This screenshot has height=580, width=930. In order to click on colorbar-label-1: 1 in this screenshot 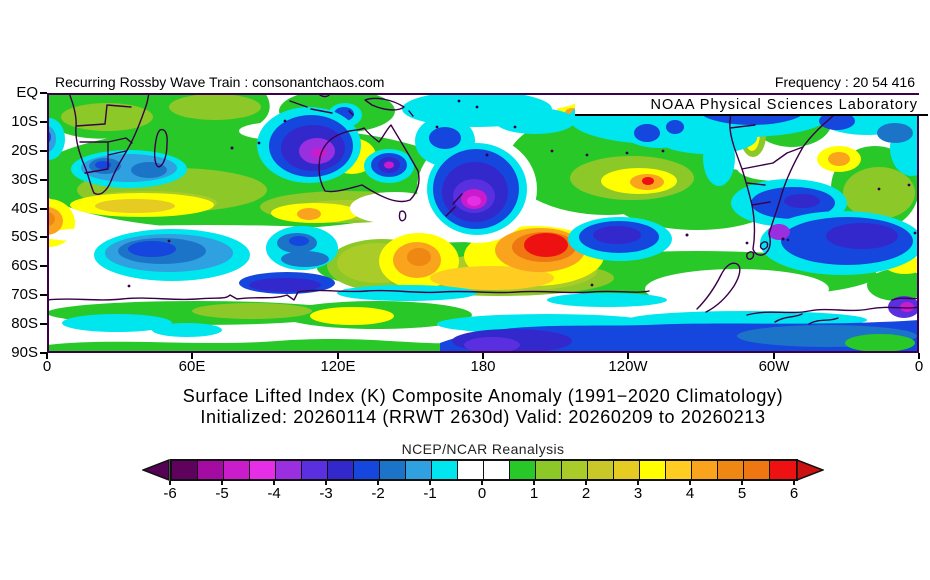, I will do `click(534, 493)`.